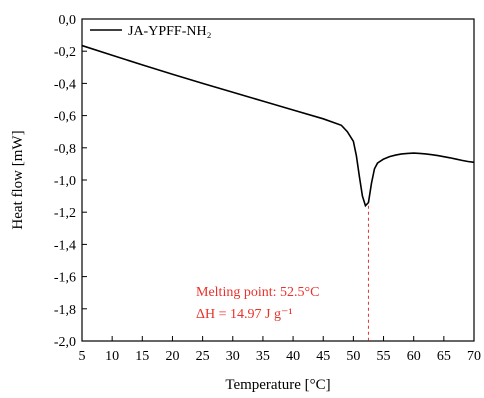  What do you see at coordinates (65, 278) in the screenshot?
I see `y-tick-label: -1,6` at bounding box center [65, 278].